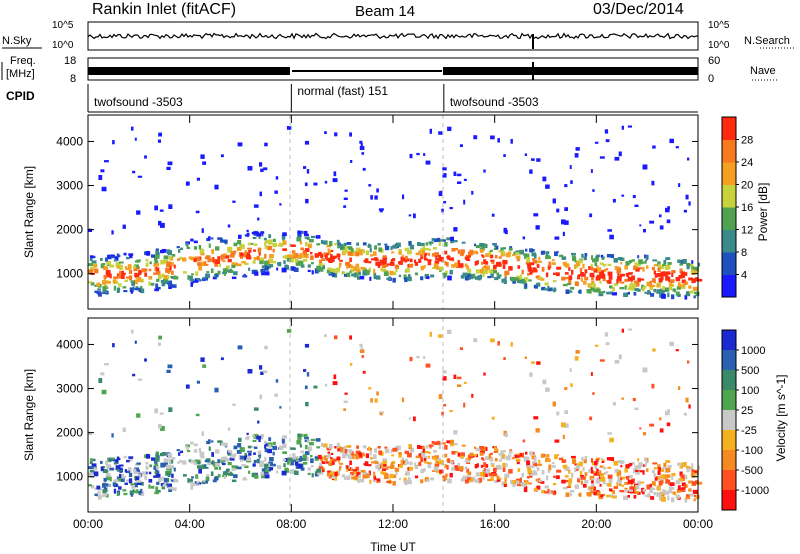 The height and width of the screenshot is (554, 800). What do you see at coordinates (69, 477) in the screenshot?
I see `y-tick-label: 1000` at bounding box center [69, 477].